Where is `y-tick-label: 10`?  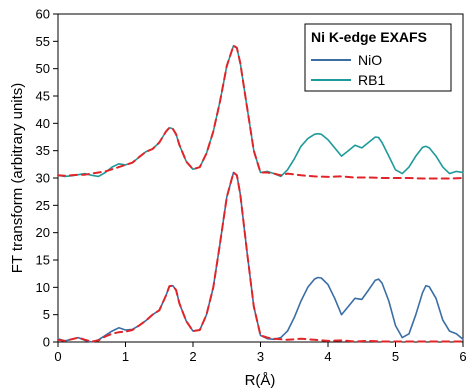 y-tick-label: 10 is located at coordinates (43, 287).